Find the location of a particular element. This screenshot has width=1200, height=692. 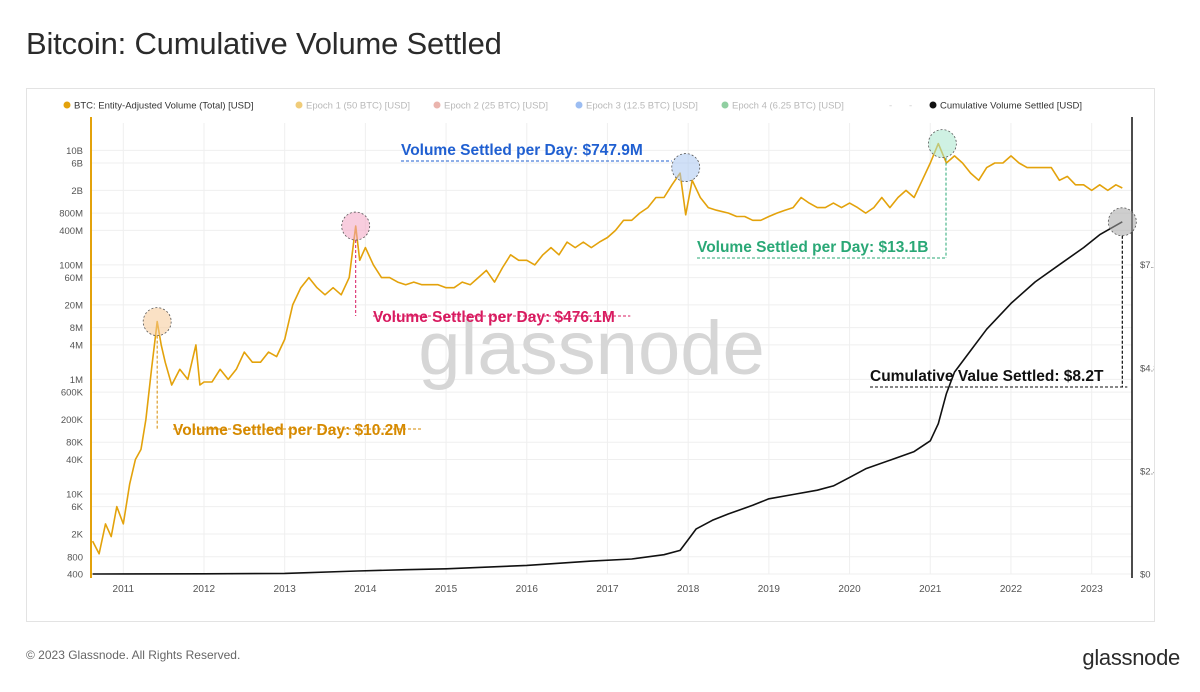

y-left-tick-label: 400M is located at coordinates (71, 231).